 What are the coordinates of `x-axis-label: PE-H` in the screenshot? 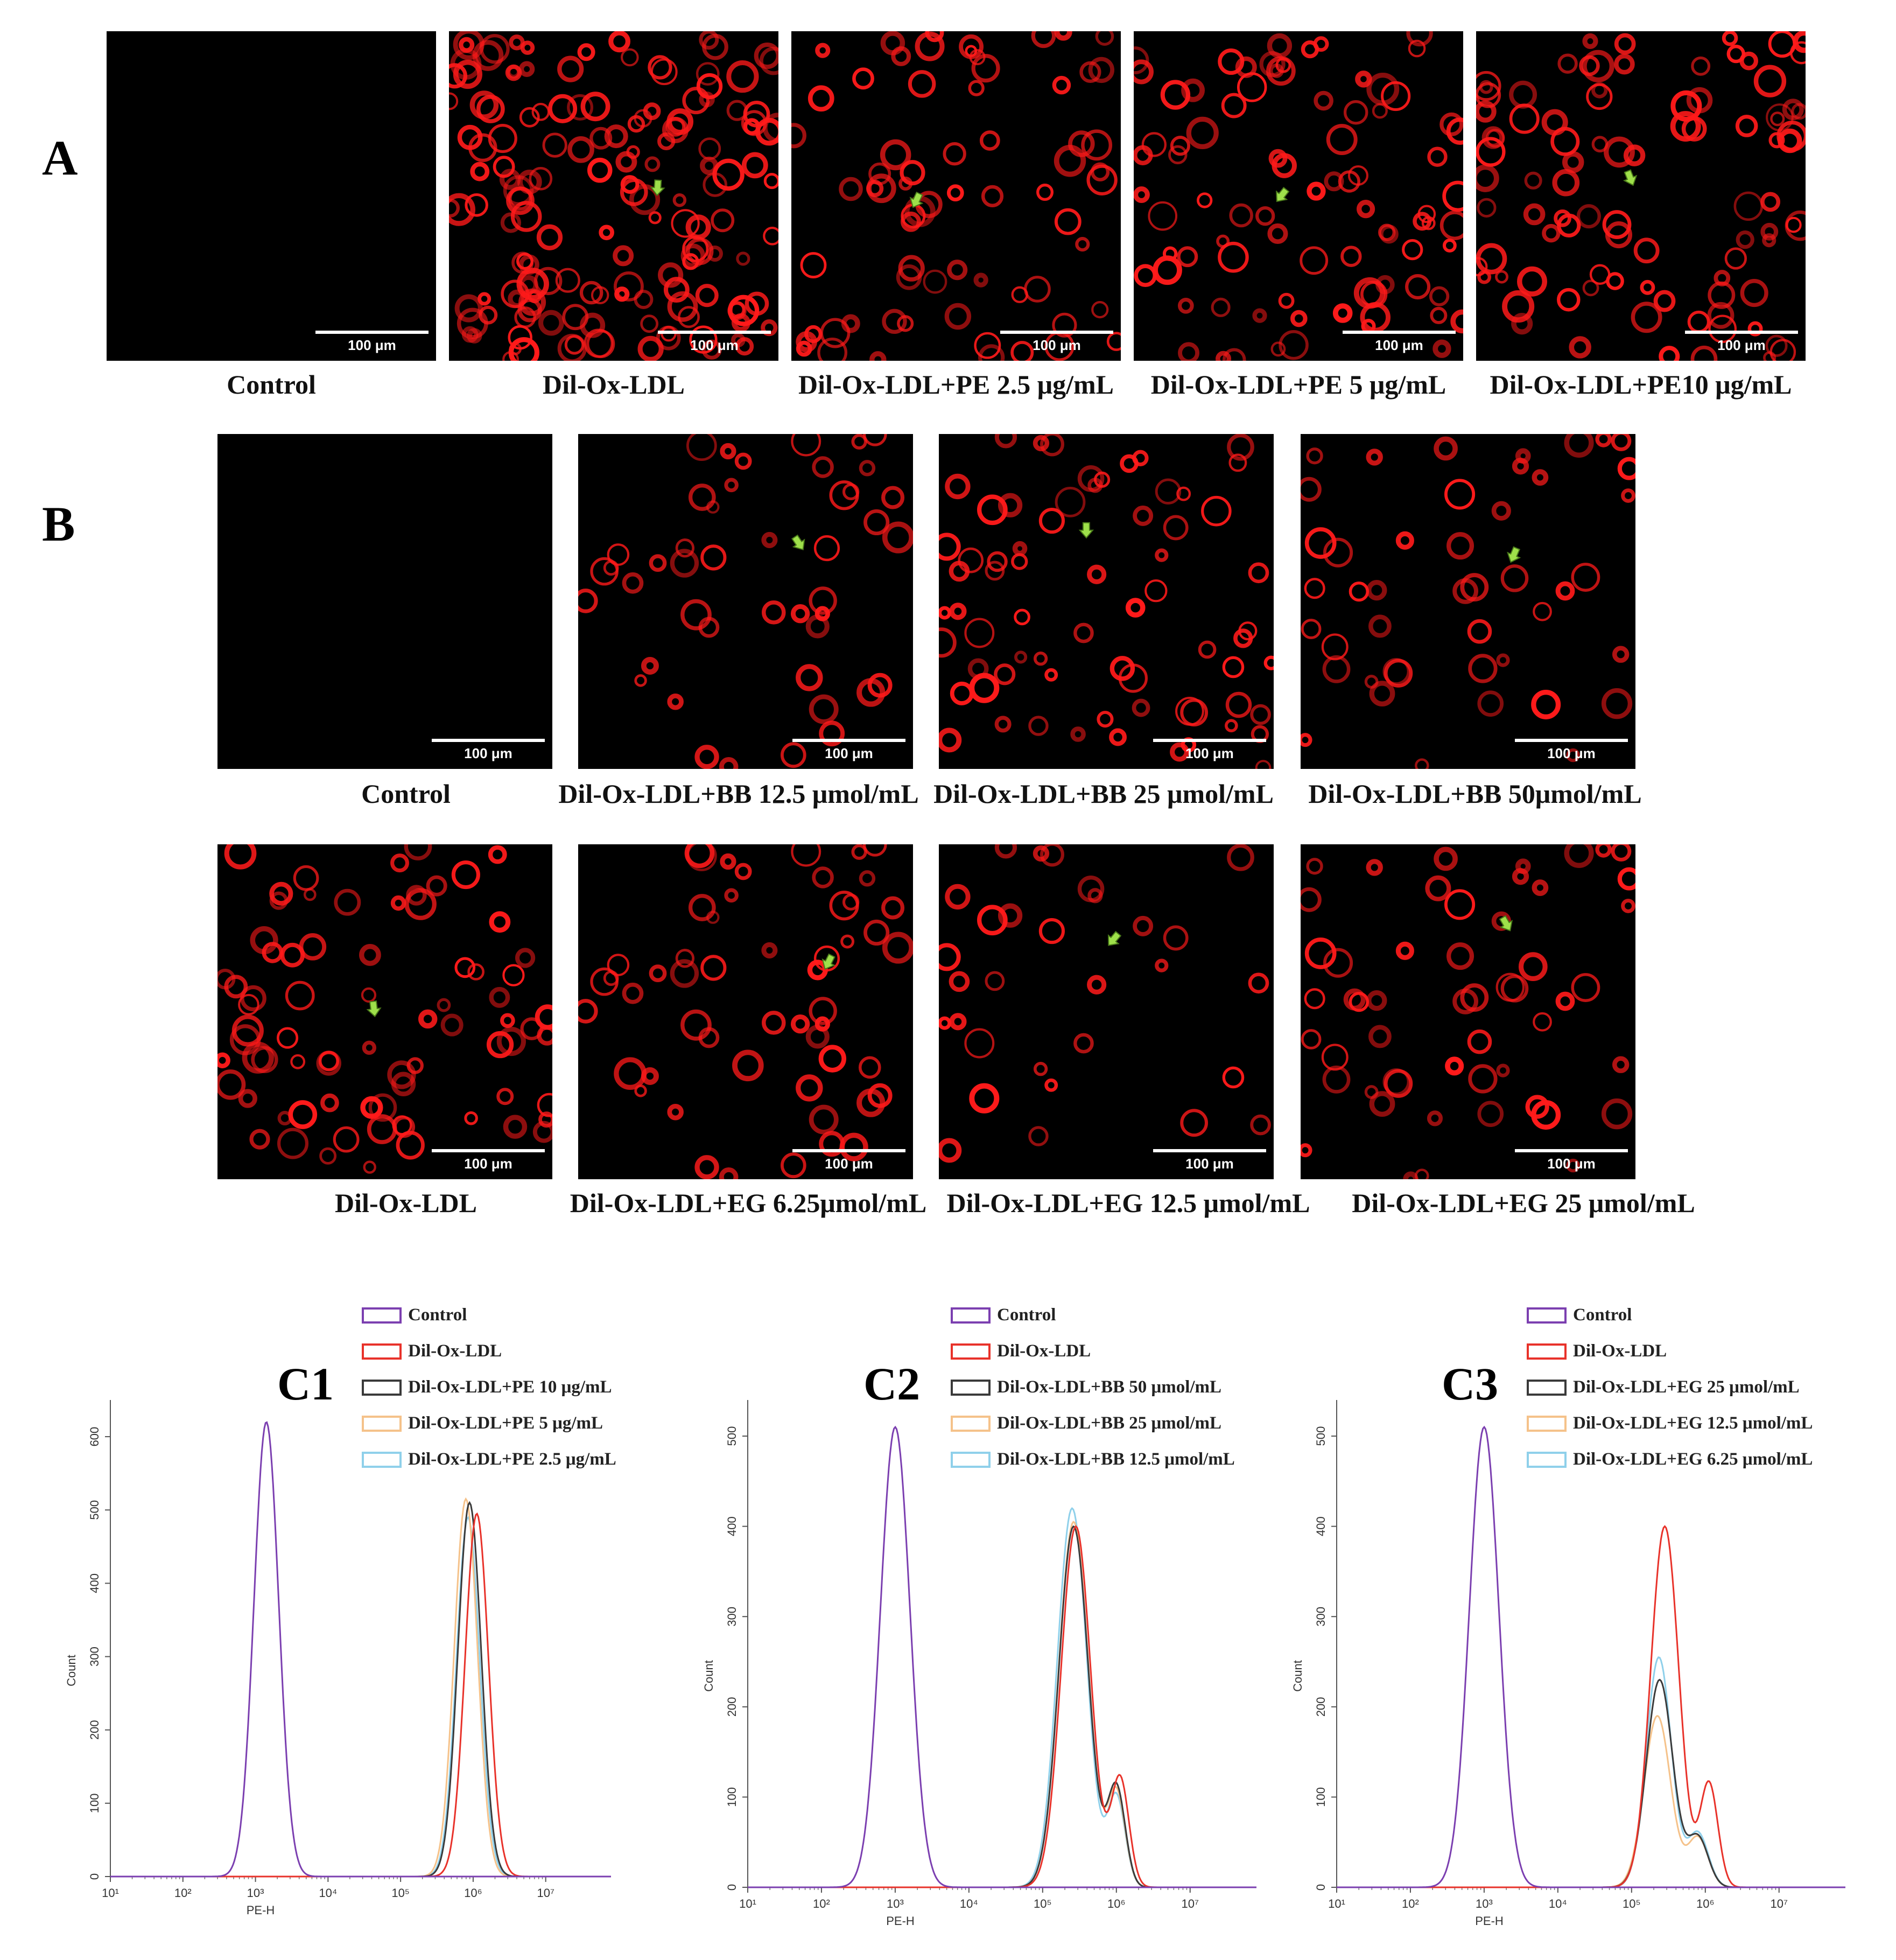 It's located at (261, 1910).